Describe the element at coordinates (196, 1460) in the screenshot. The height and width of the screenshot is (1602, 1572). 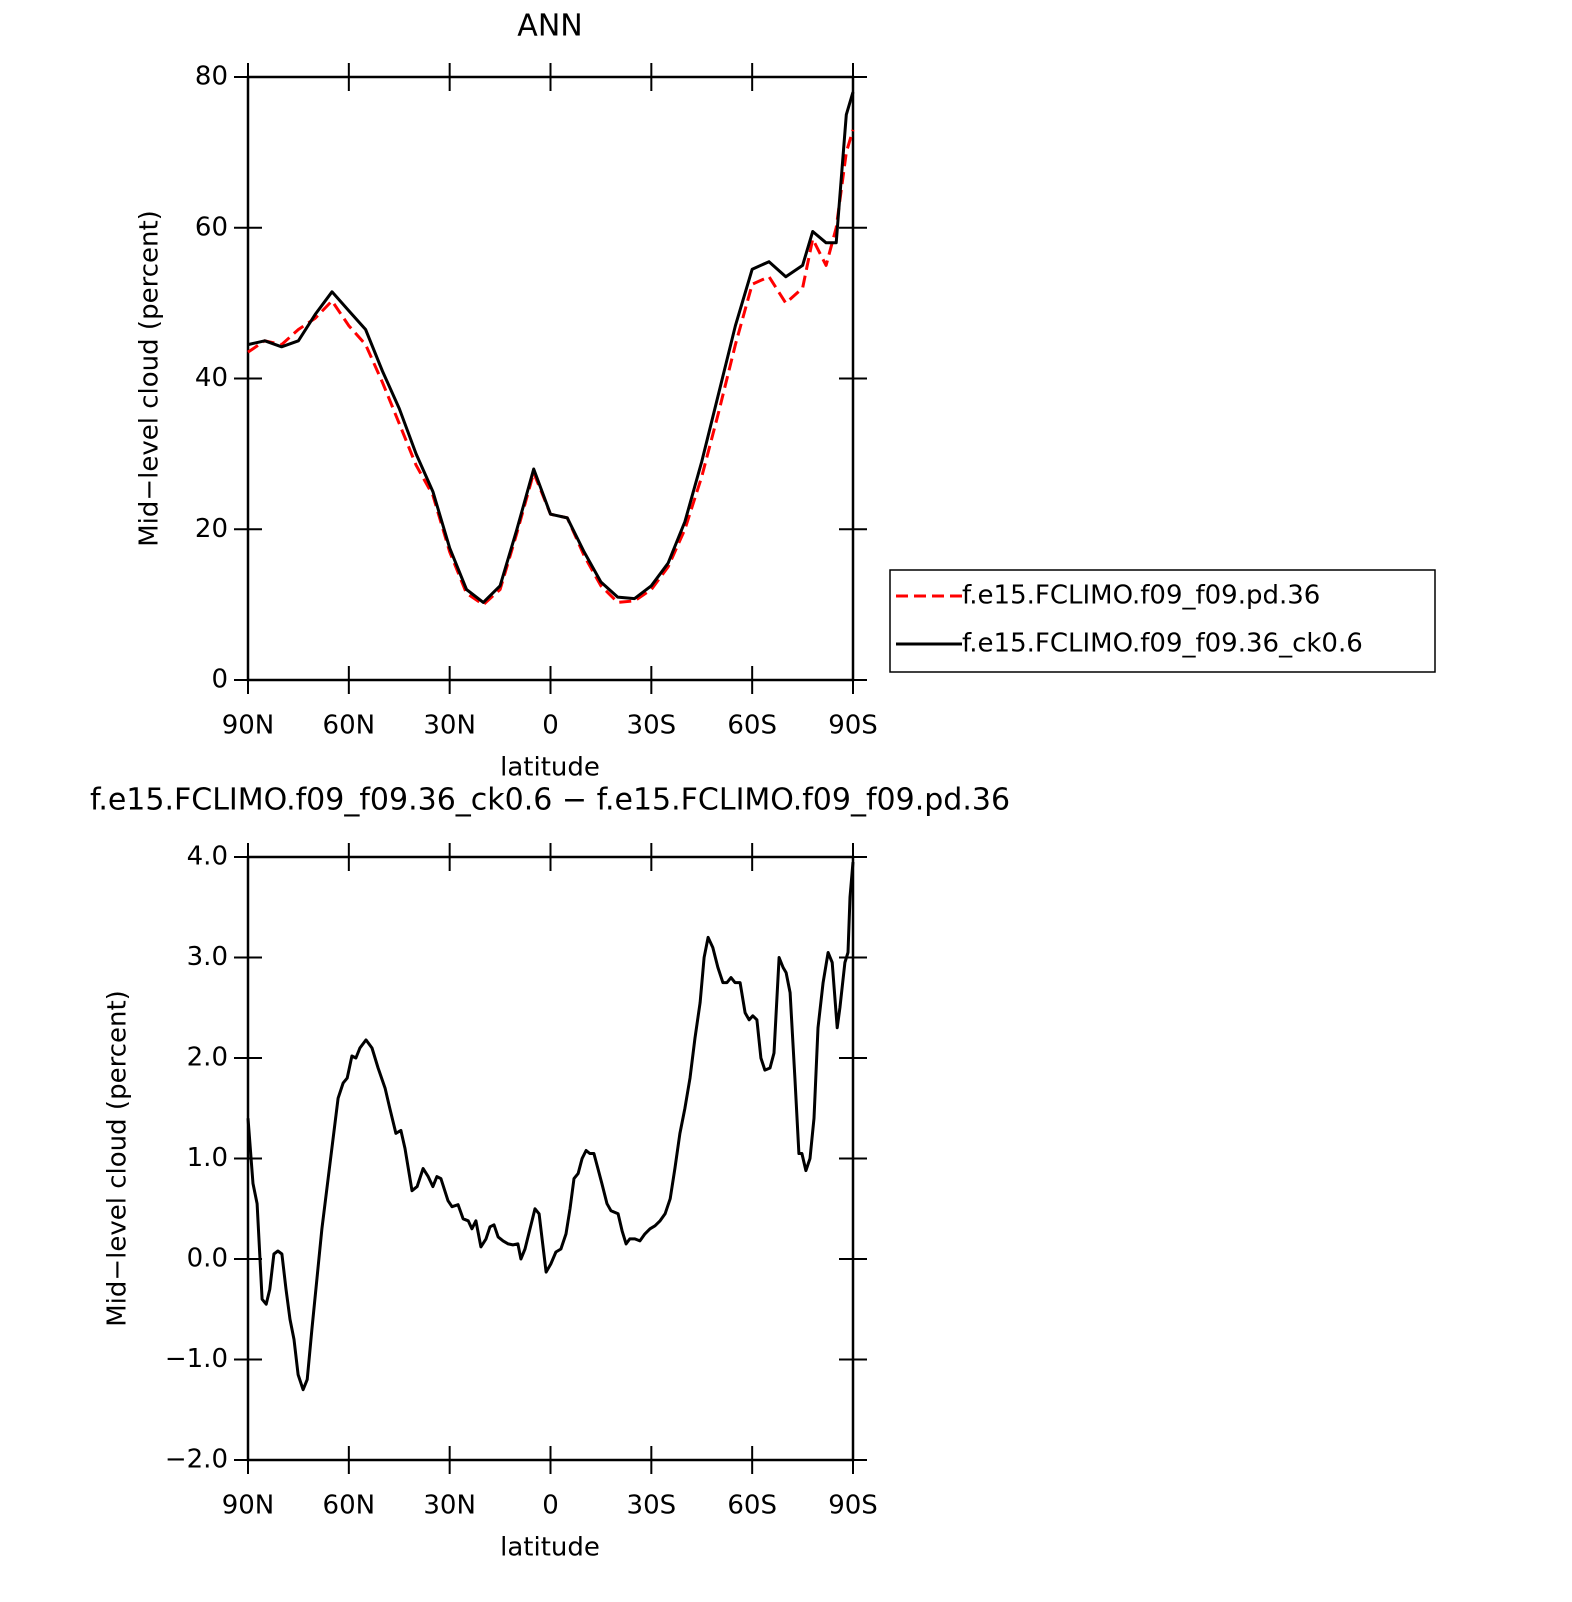
I see `y-tick-label: −2.0` at that location.